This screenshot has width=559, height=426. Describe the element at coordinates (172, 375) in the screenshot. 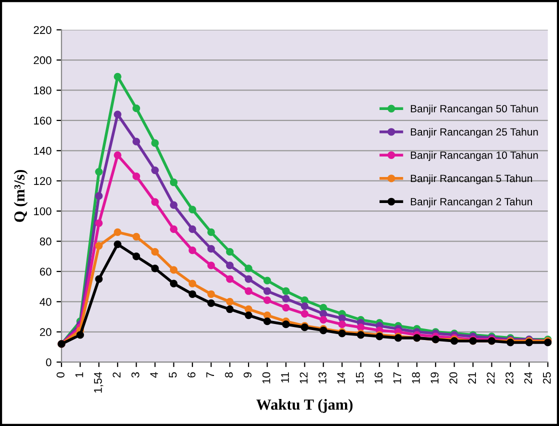

I see `x-tick-label: 5` at that location.